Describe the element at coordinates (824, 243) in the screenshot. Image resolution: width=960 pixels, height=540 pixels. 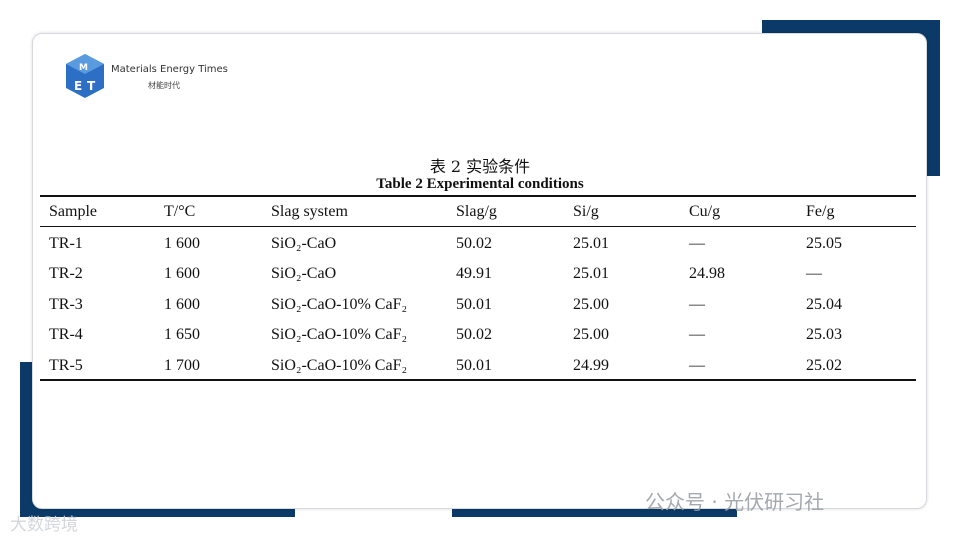
I see `table-cell: 25.05` at that location.